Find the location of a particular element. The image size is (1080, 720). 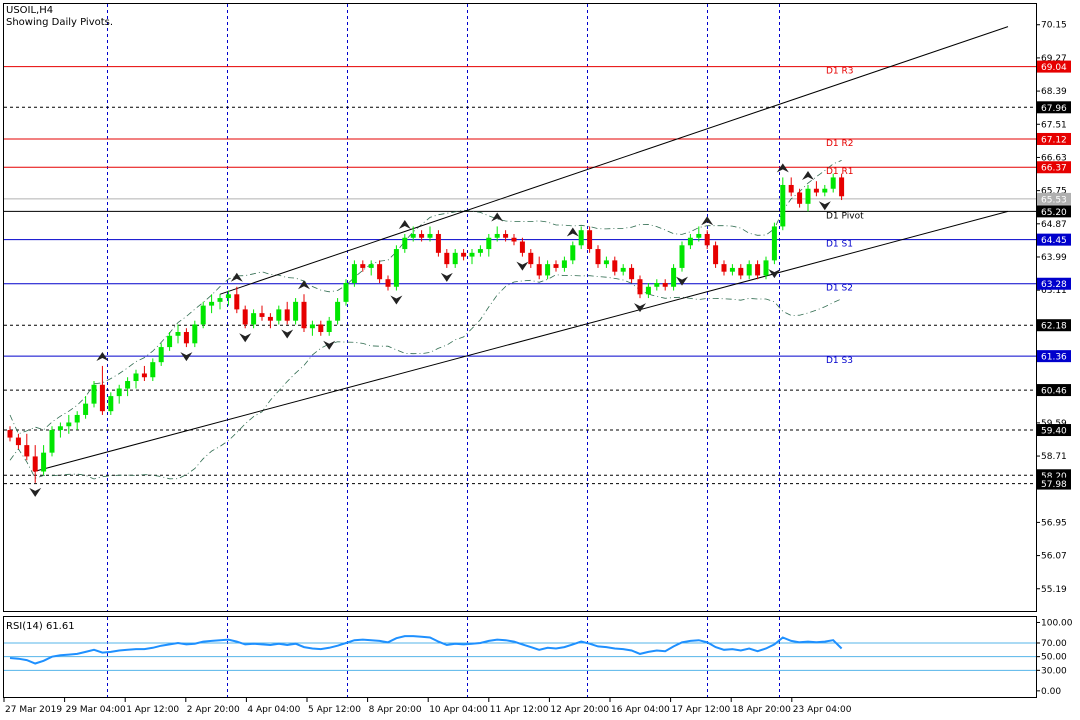

pivot-tag: 66.37 is located at coordinates (1054, 169).